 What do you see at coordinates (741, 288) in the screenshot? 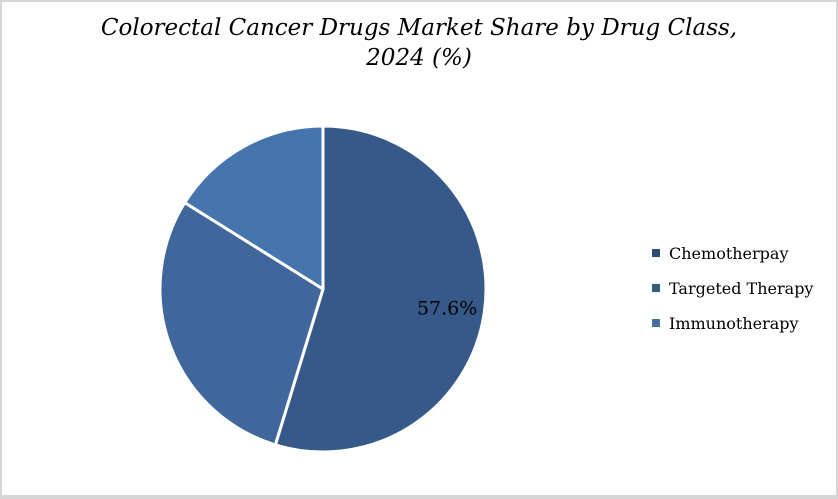
I see `legend-label: Targeted Therapy` at bounding box center [741, 288].